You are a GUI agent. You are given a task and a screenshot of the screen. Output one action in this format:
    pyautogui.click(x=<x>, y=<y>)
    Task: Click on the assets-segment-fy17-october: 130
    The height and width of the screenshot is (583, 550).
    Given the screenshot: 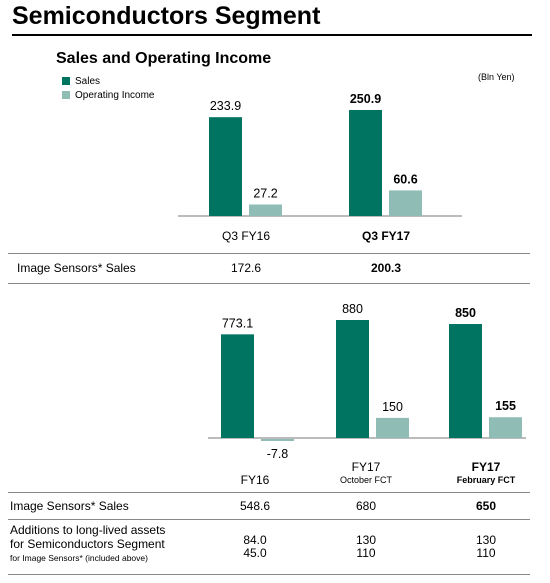 What is the action you would take?
    pyautogui.click(x=366, y=540)
    